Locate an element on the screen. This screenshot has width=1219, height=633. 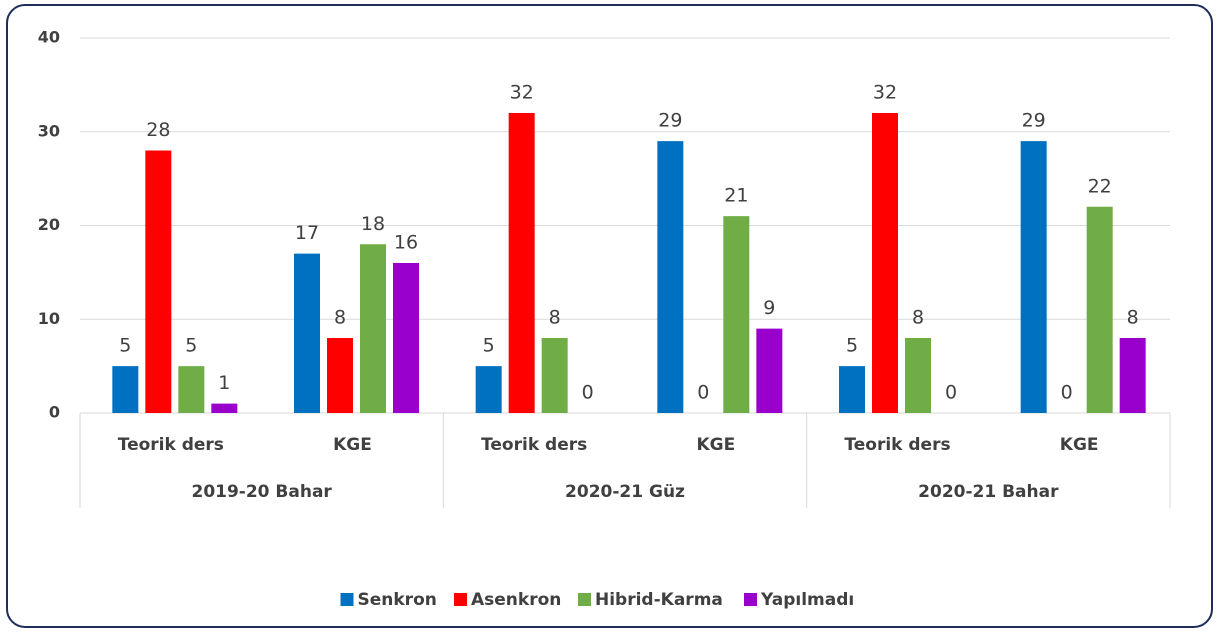
y-tick-label: 20 is located at coordinates (49, 224).